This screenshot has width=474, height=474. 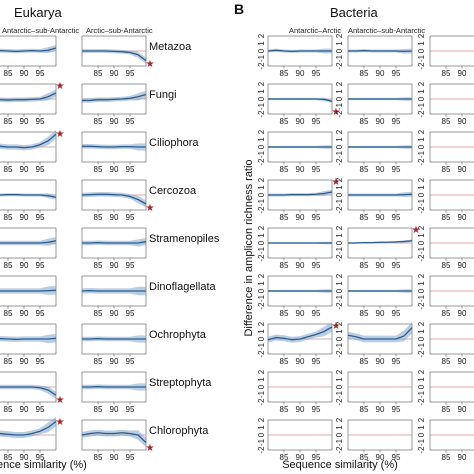 I want to click on panel-b-subplot-r9-c1: 85 90 95 -2-10 1 2, so click(x=295, y=439).